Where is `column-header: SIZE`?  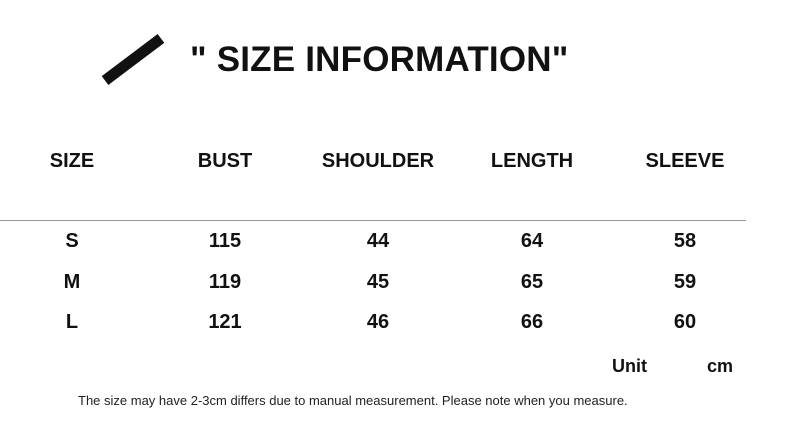
column-header: SIZE is located at coordinates (72, 161).